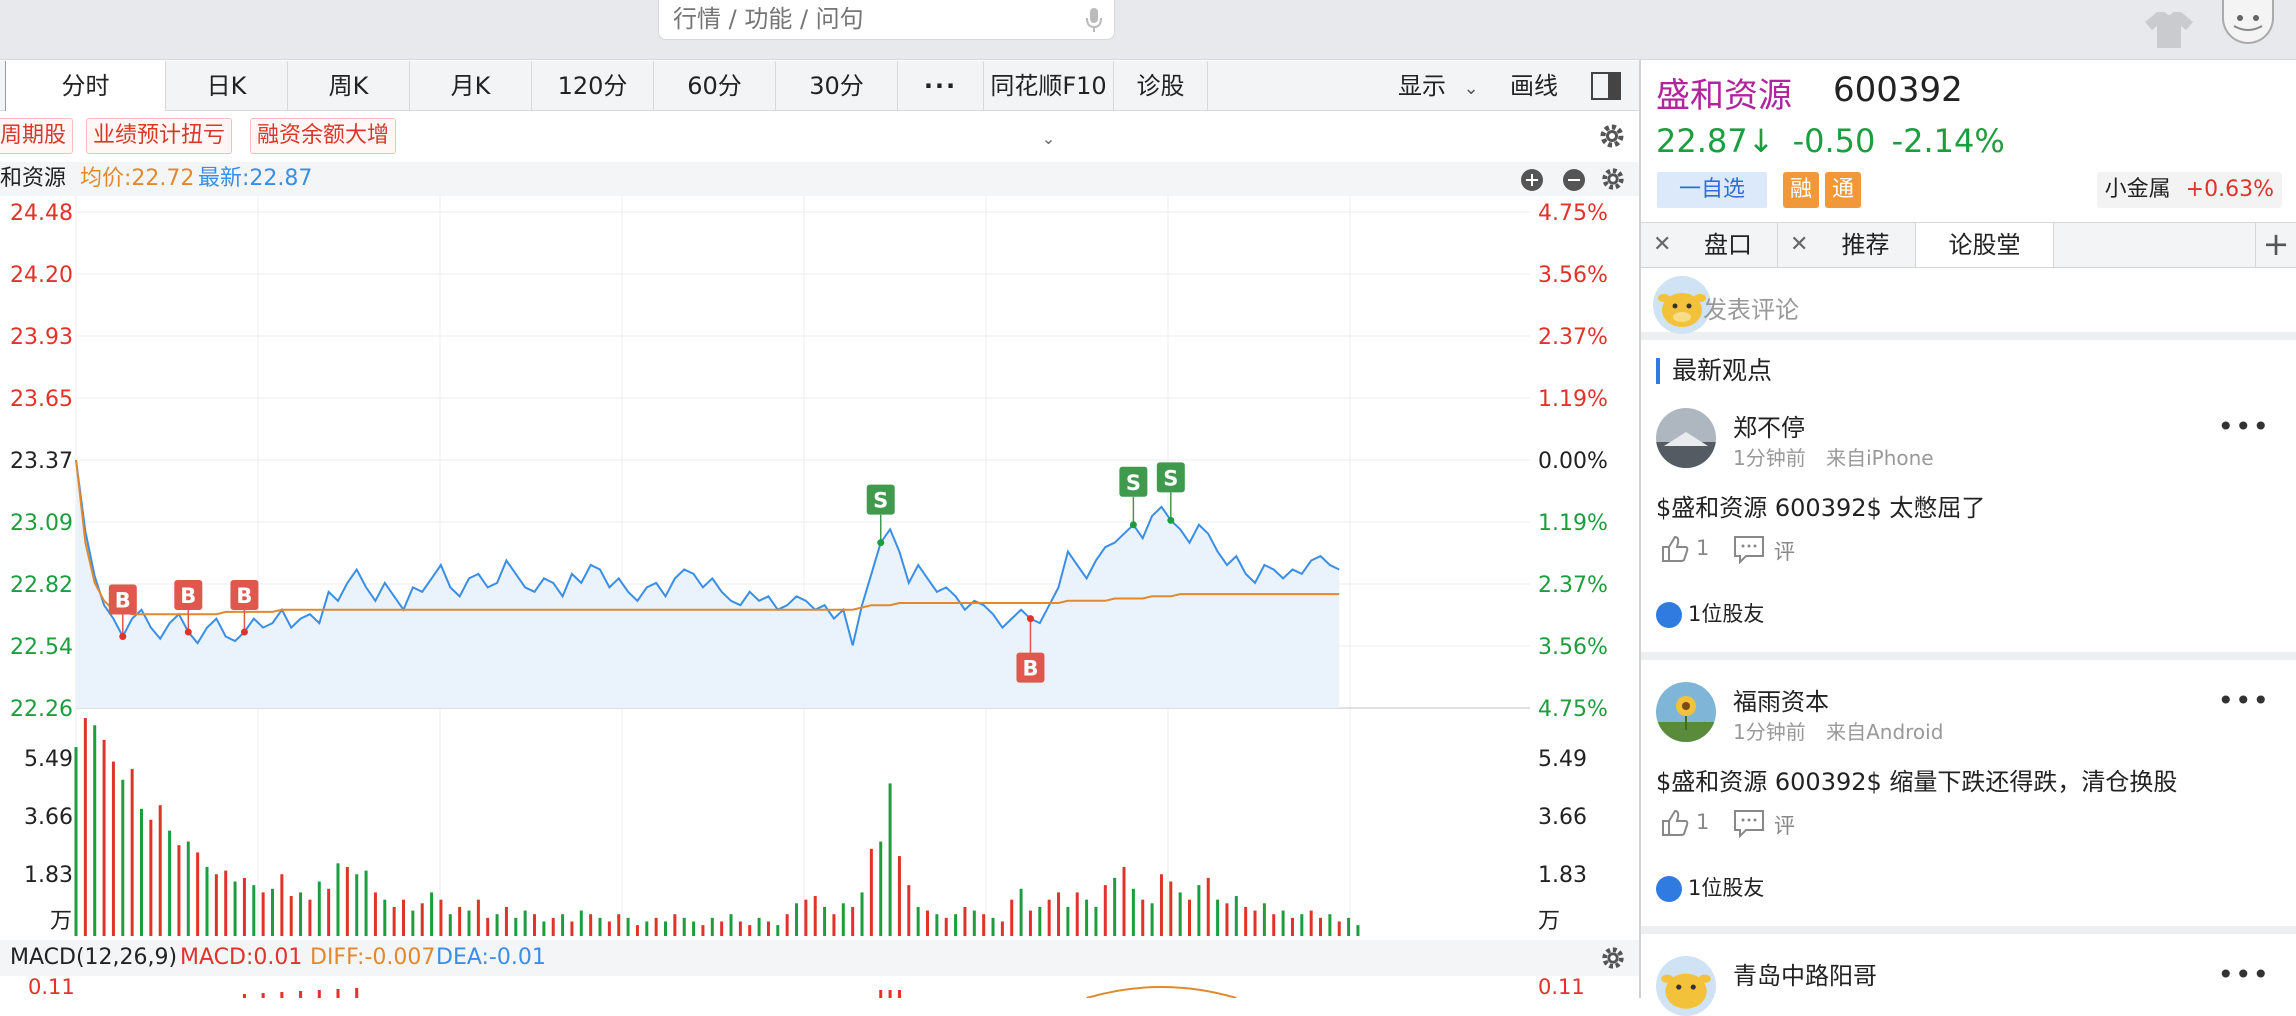 This screenshot has width=2296, height=1016. What do you see at coordinates (1709, 245) in the screenshot?
I see `tab-order-book: ✕ 盘口` at bounding box center [1709, 245].